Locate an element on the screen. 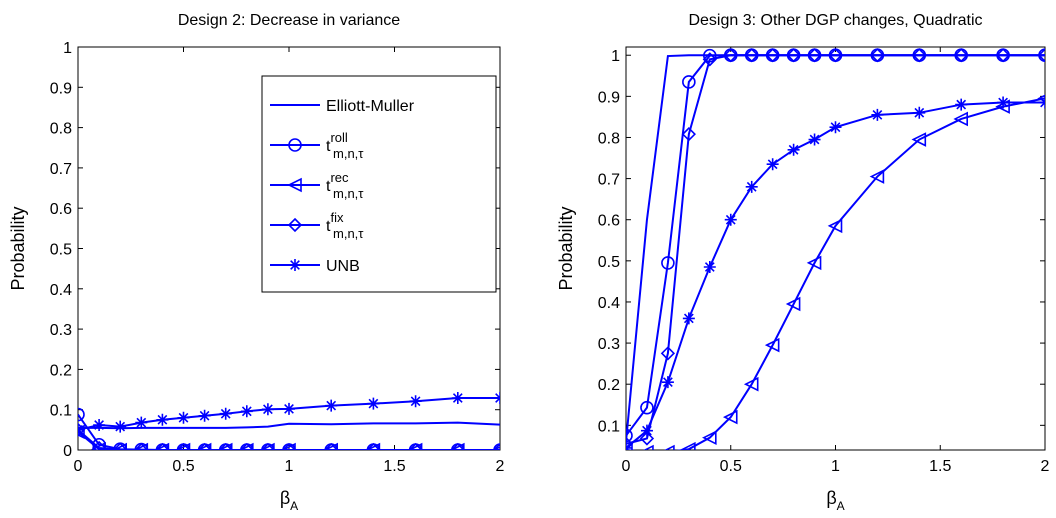  y-tick-label: 0 is located at coordinates (67, 451).